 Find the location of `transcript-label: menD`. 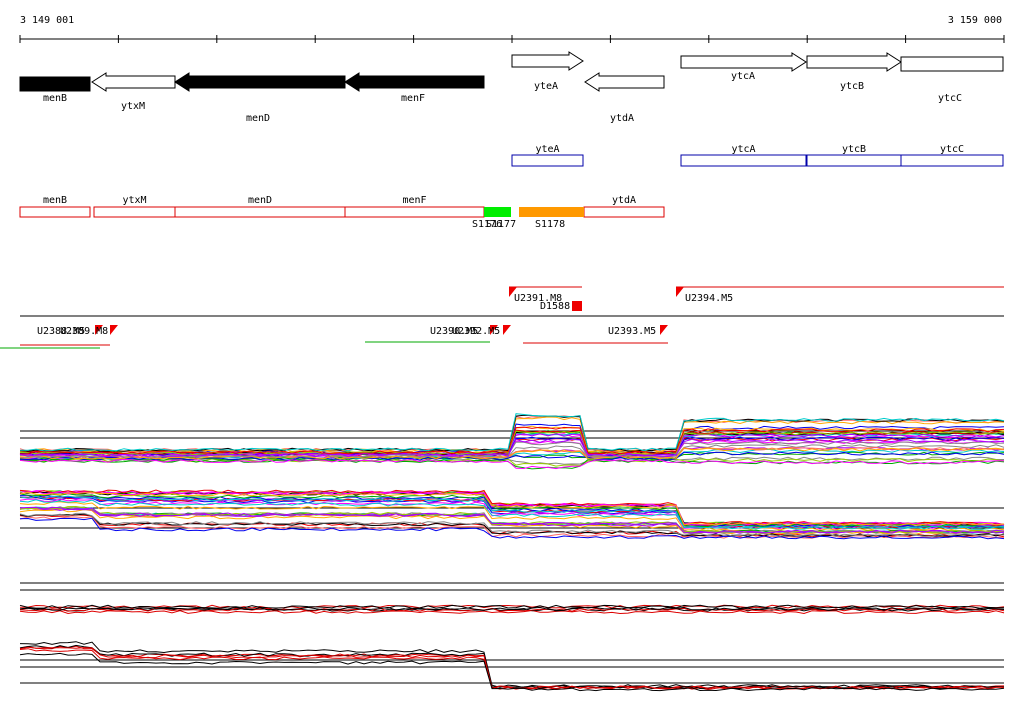

transcript-label: menD is located at coordinates (260, 200).